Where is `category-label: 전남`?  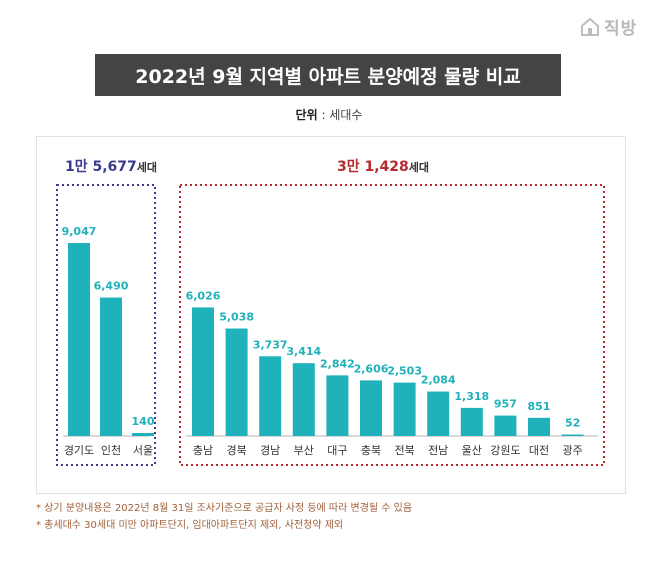
category-label: 전남 is located at coordinates (438, 450).